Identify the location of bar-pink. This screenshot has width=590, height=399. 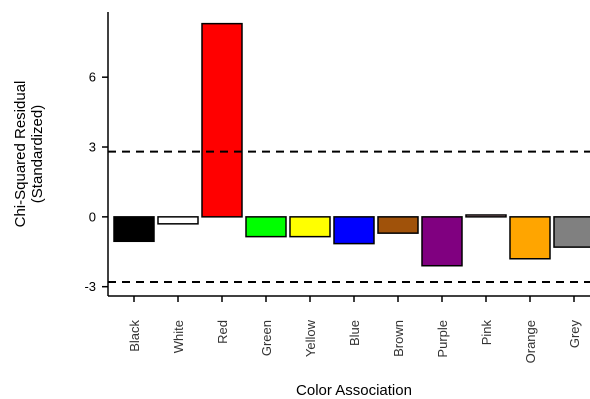
(486, 216).